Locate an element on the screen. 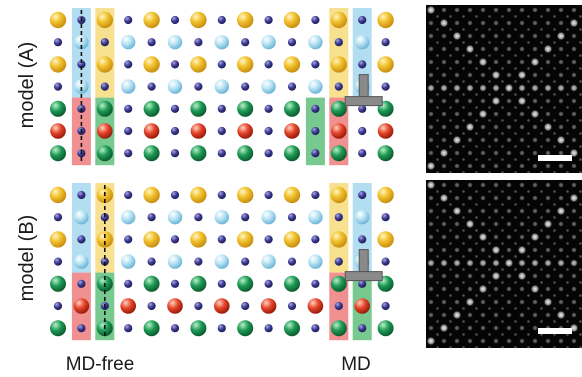 Image resolution: width=582 pixels, height=377 pixels. simulated-image-top is located at coordinates (504, 90).